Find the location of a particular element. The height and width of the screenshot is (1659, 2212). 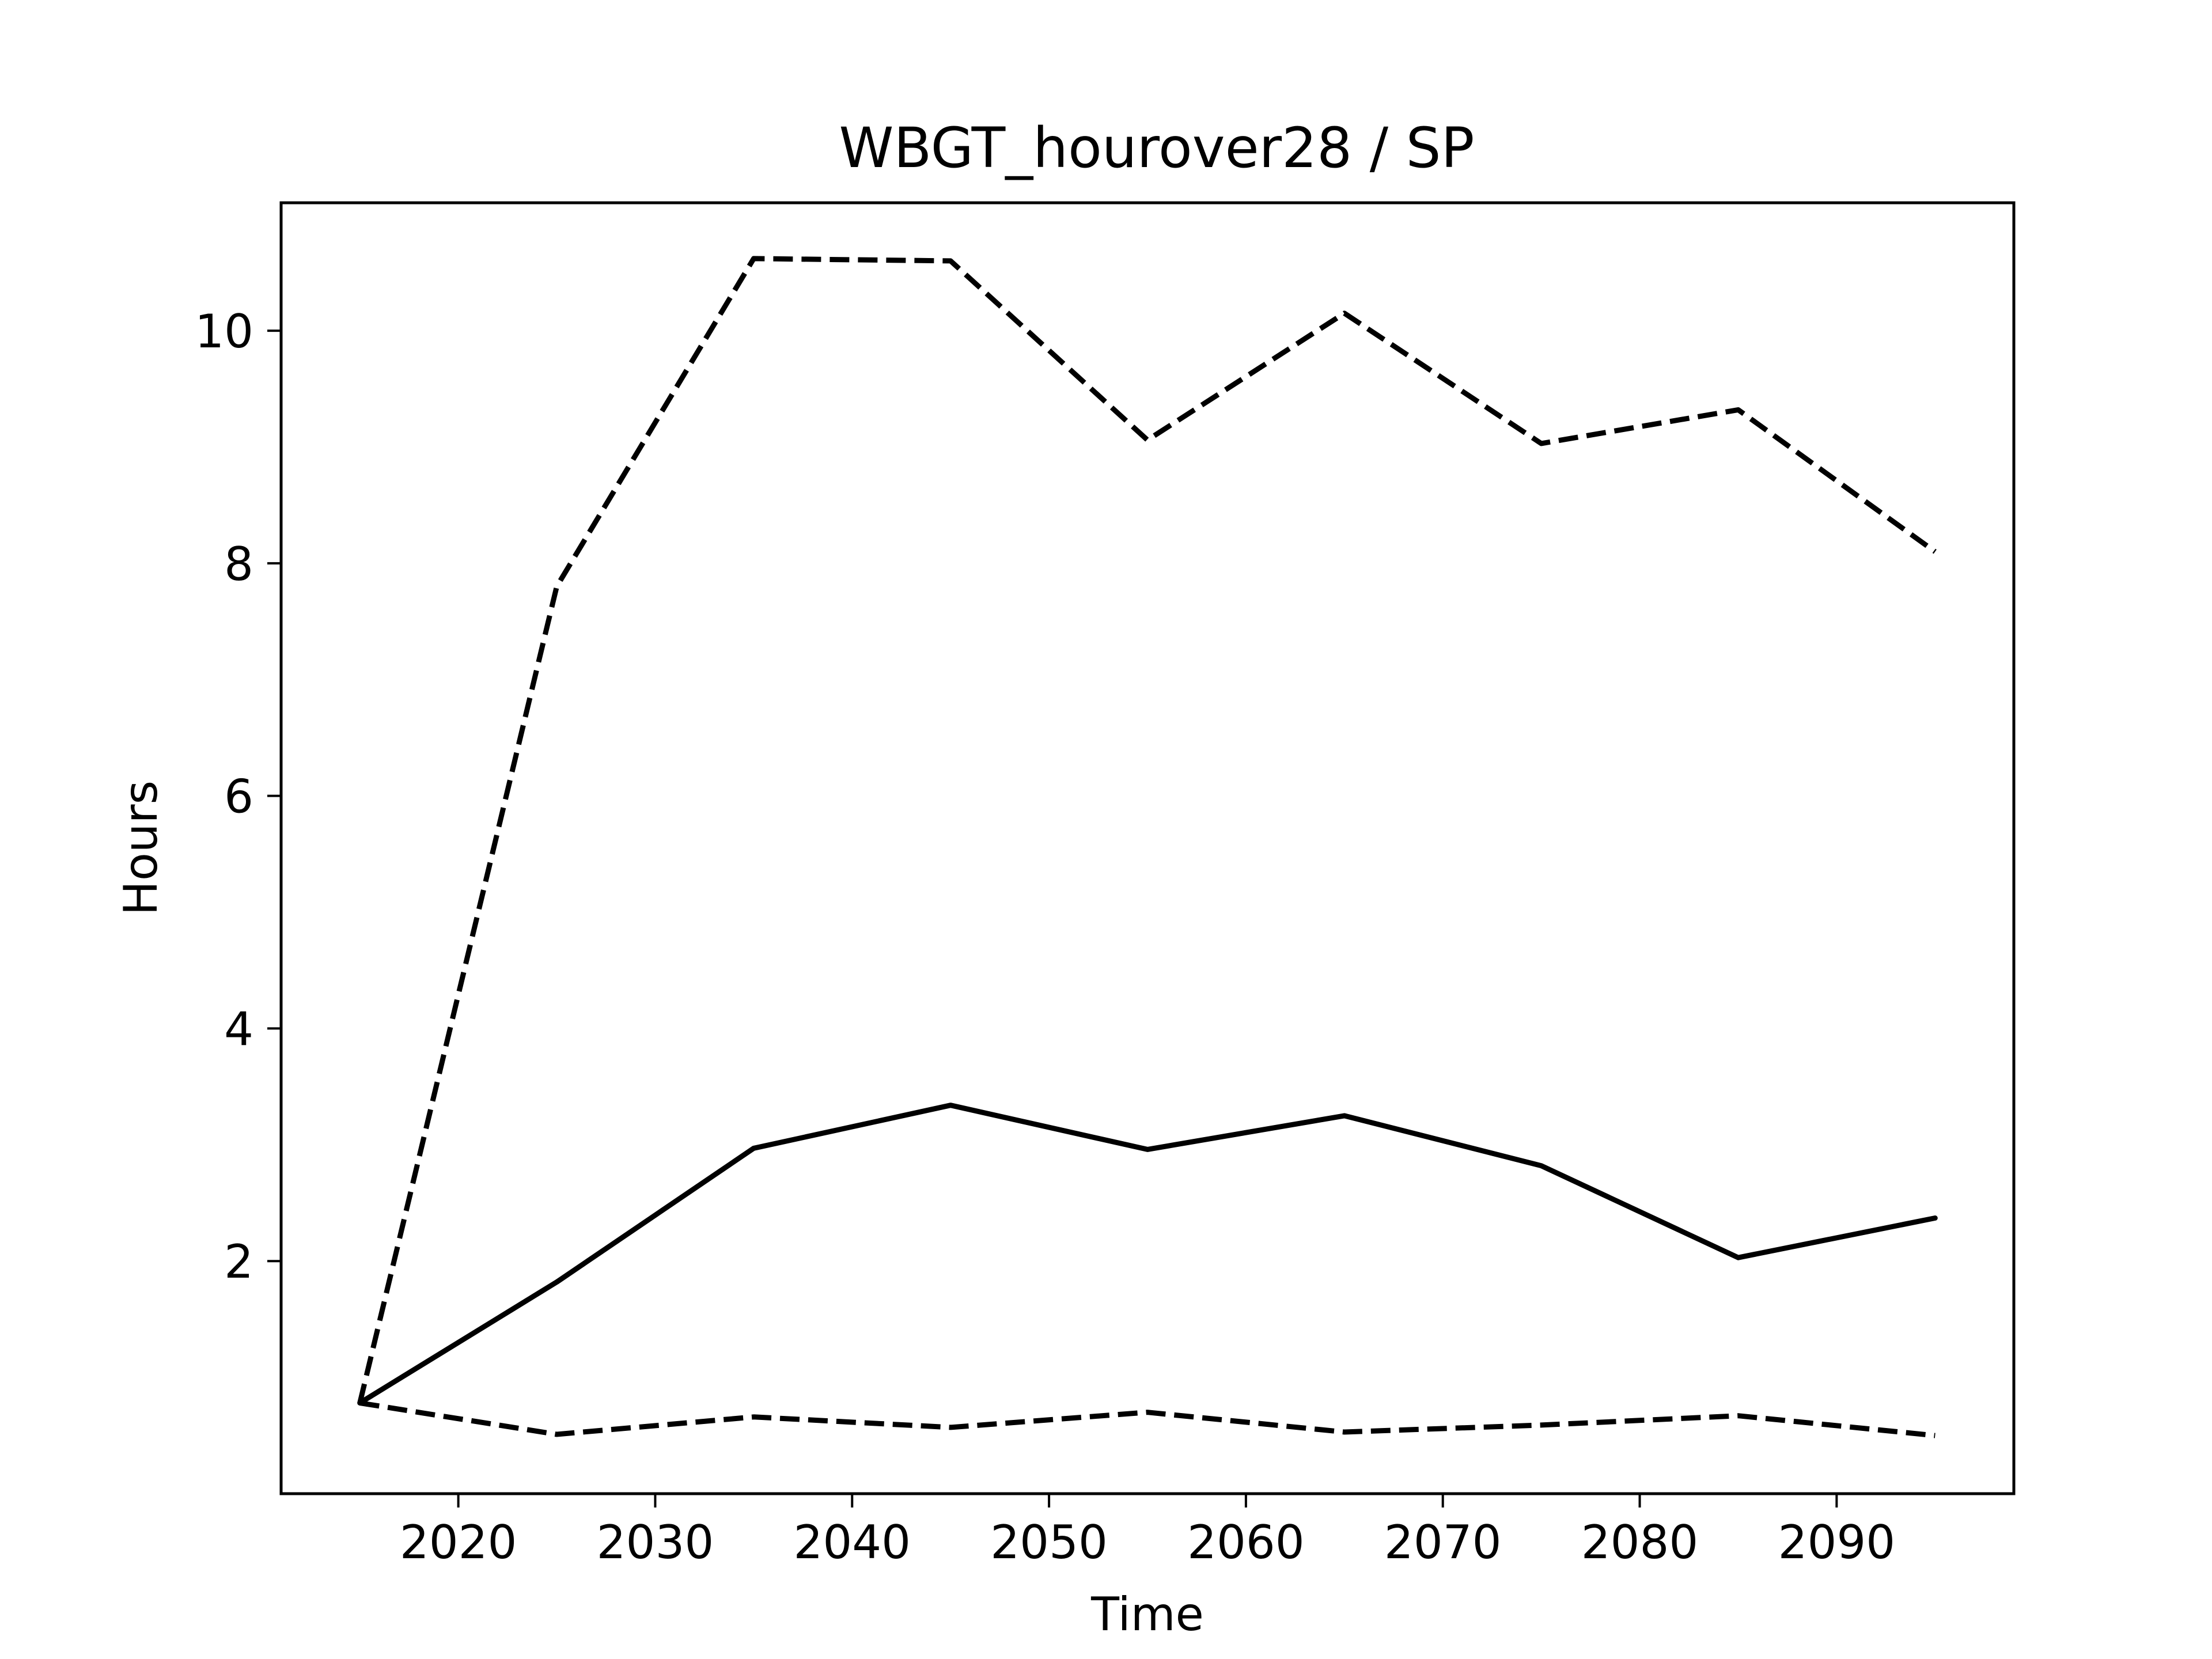

x-tick-label: 2030 is located at coordinates (655, 1542).